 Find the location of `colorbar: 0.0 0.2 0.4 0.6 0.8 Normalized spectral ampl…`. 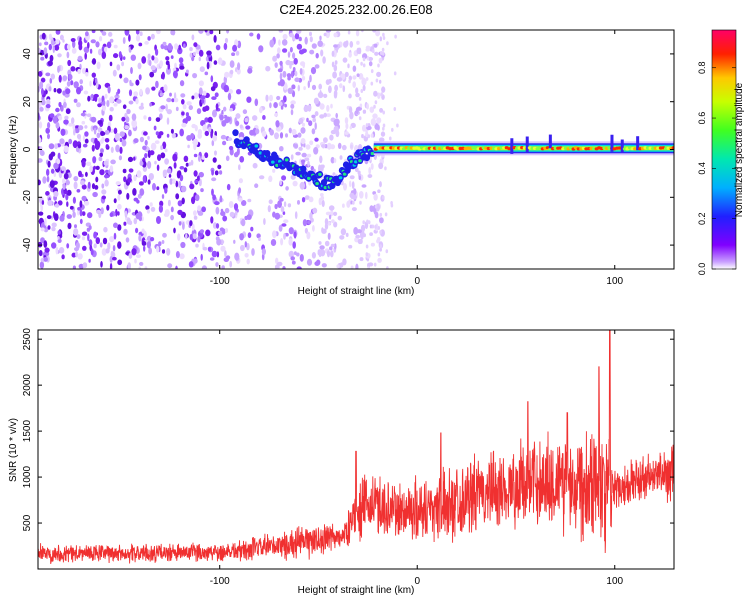

colorbar: 0.0 0.2 0.4 0.6 0.8 Normalized spectral ampl… is located at coordinates (721, 152).